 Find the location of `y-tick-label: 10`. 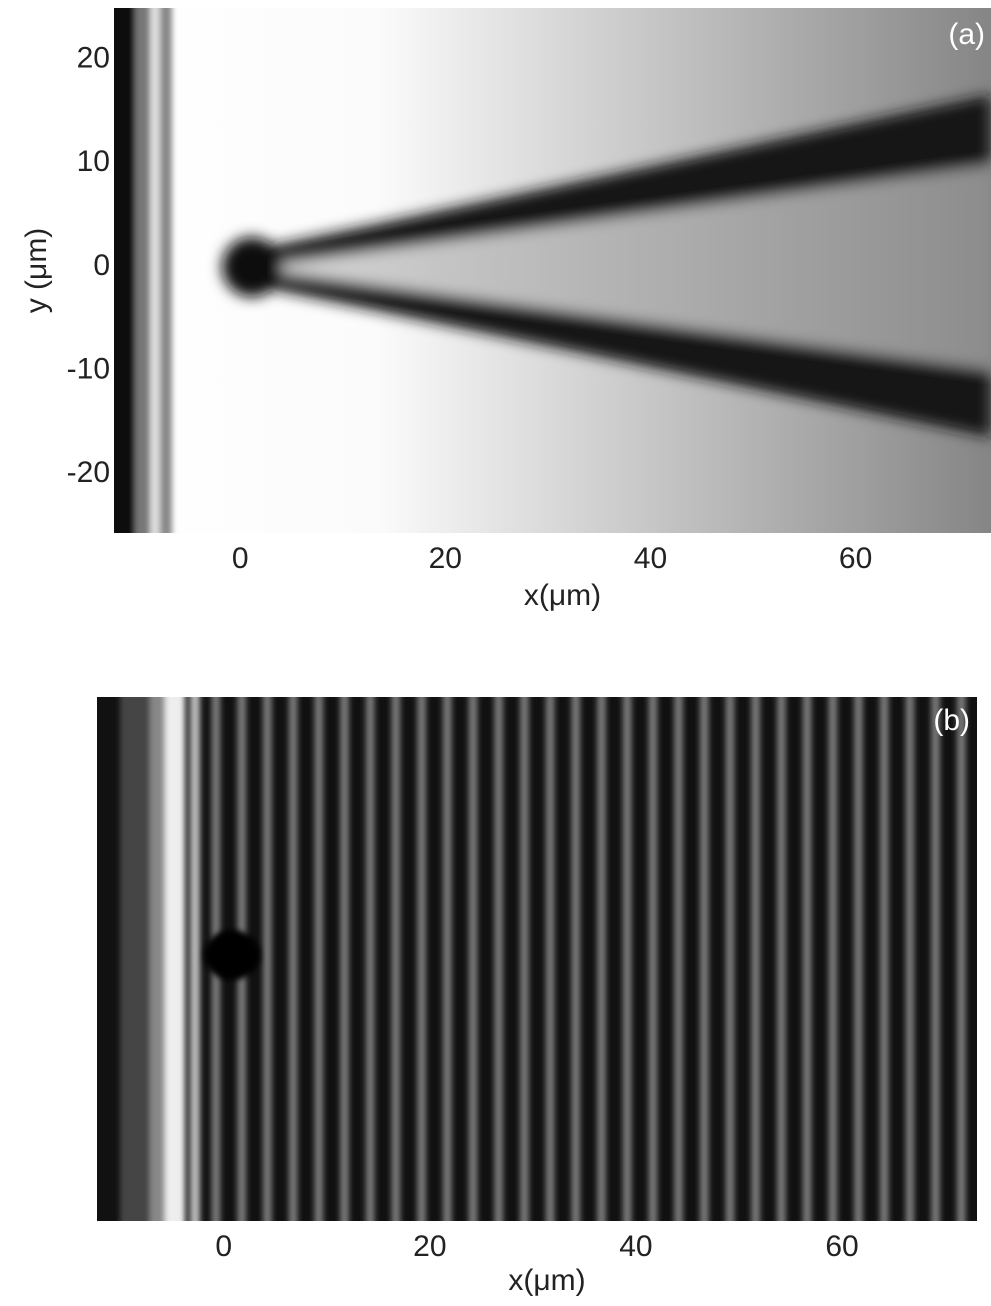

y-tick-label: 10 is located at coordinates (93, 161).